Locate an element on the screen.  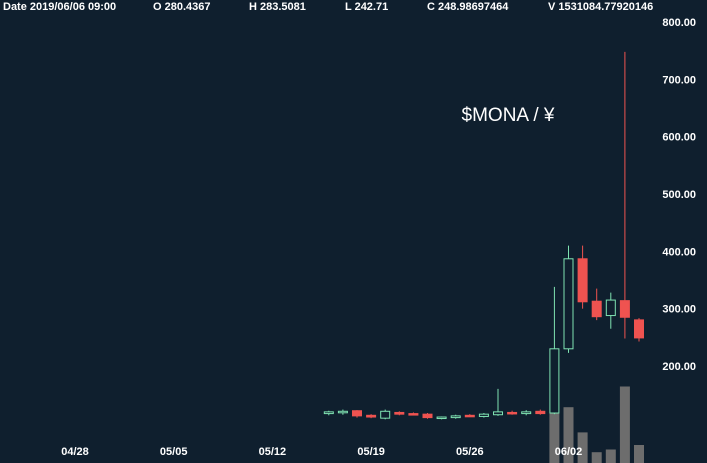
y-tick-label: 500.00 is located at coordinates (679, 195).